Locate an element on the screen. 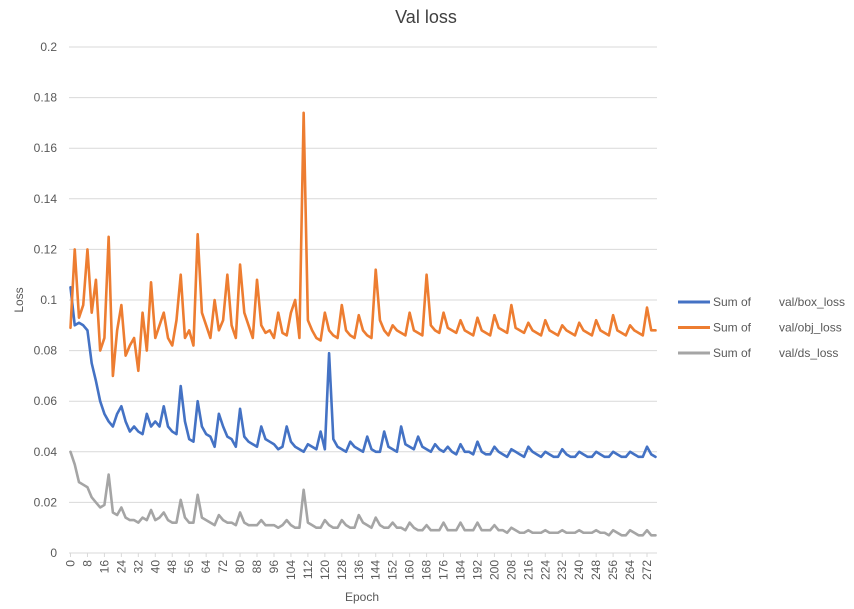  x-tick-label: 64 is located at coordinates (206, 567).